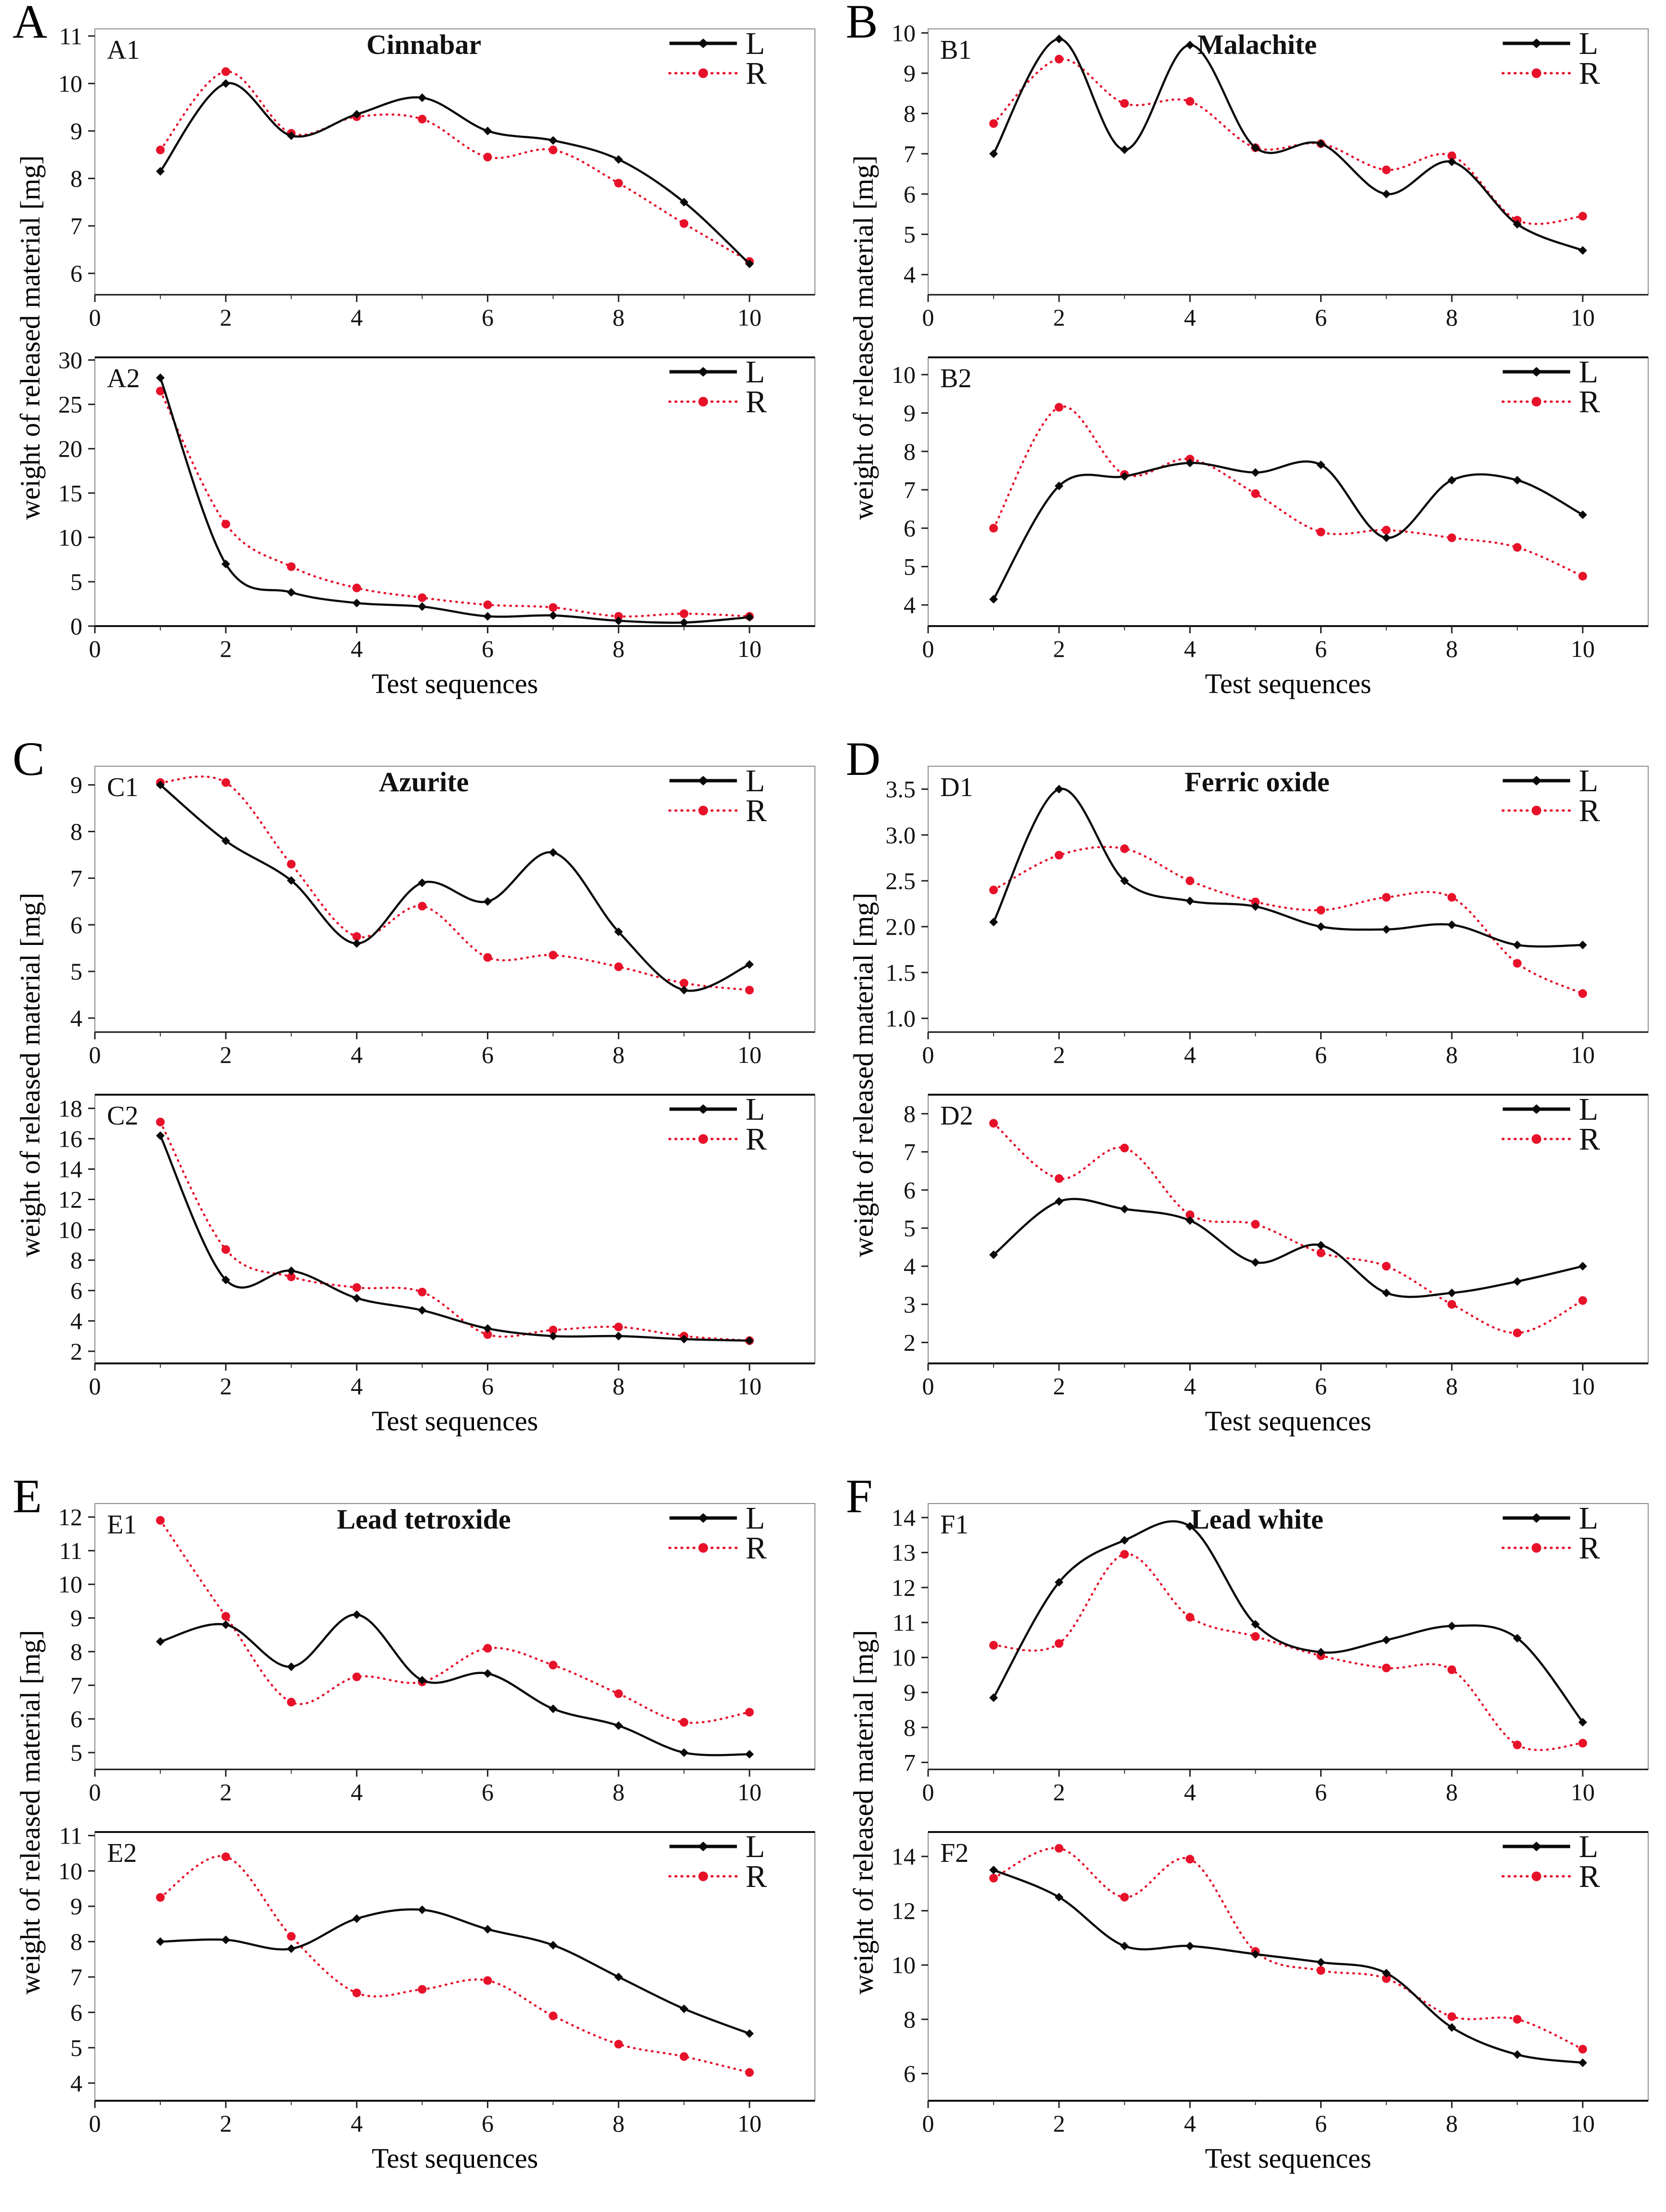 Image resolution: width=1666 pixels, height=2212 pixels. Describe the element at coordinates (488, 2124) in the screenshot. I see `svg-text: 6` at that location.